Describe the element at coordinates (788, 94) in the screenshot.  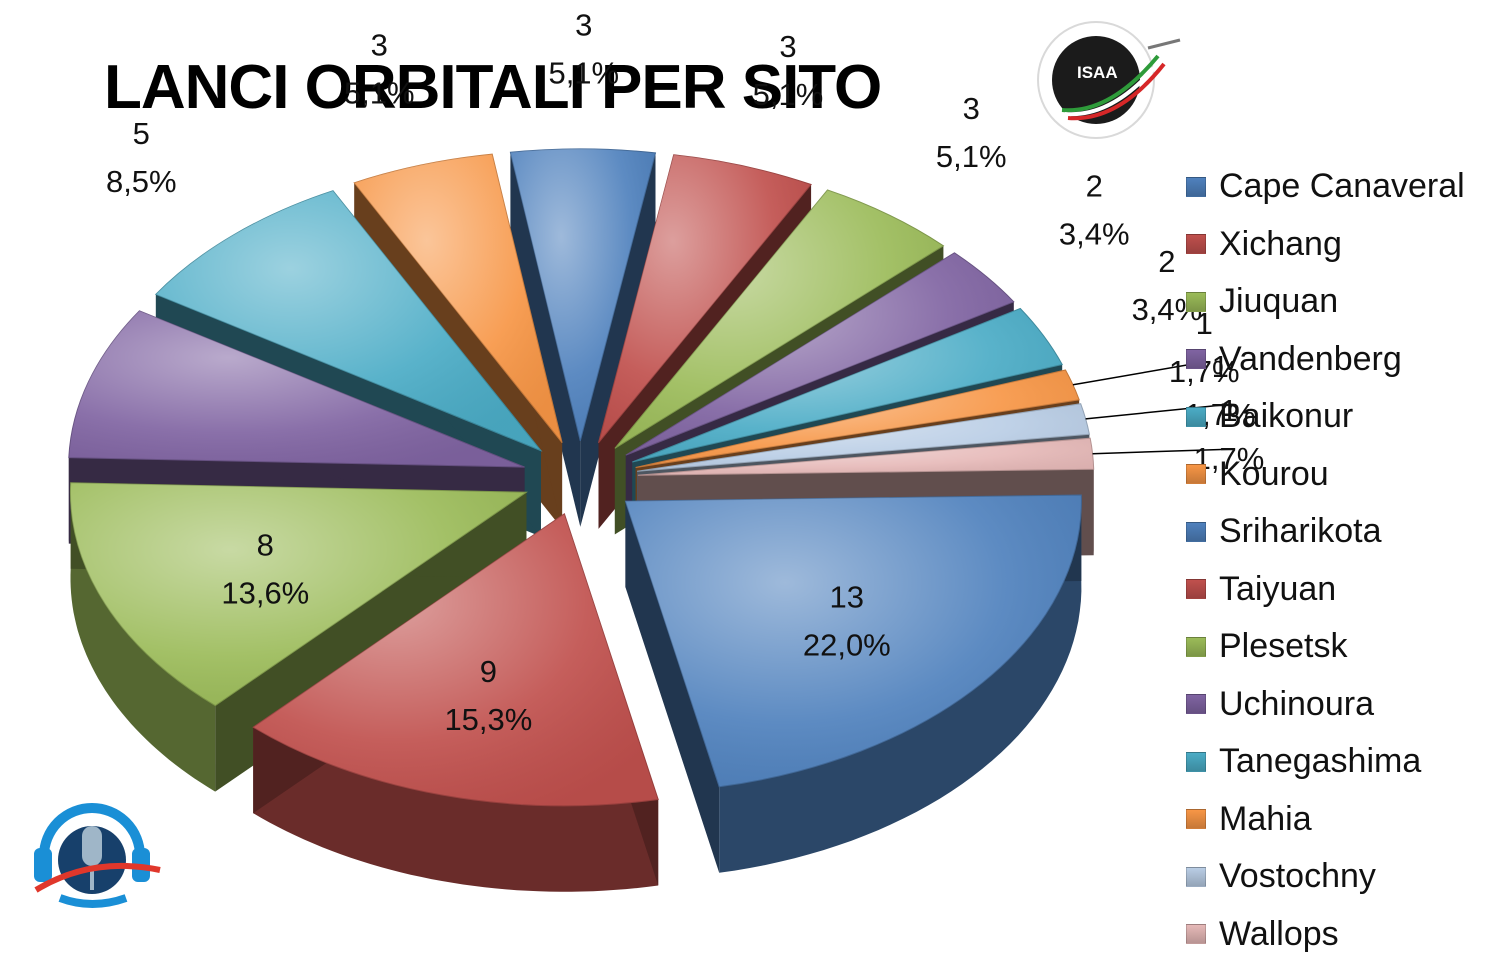
I see `data-label-percent-7: 5,1%` at that location.